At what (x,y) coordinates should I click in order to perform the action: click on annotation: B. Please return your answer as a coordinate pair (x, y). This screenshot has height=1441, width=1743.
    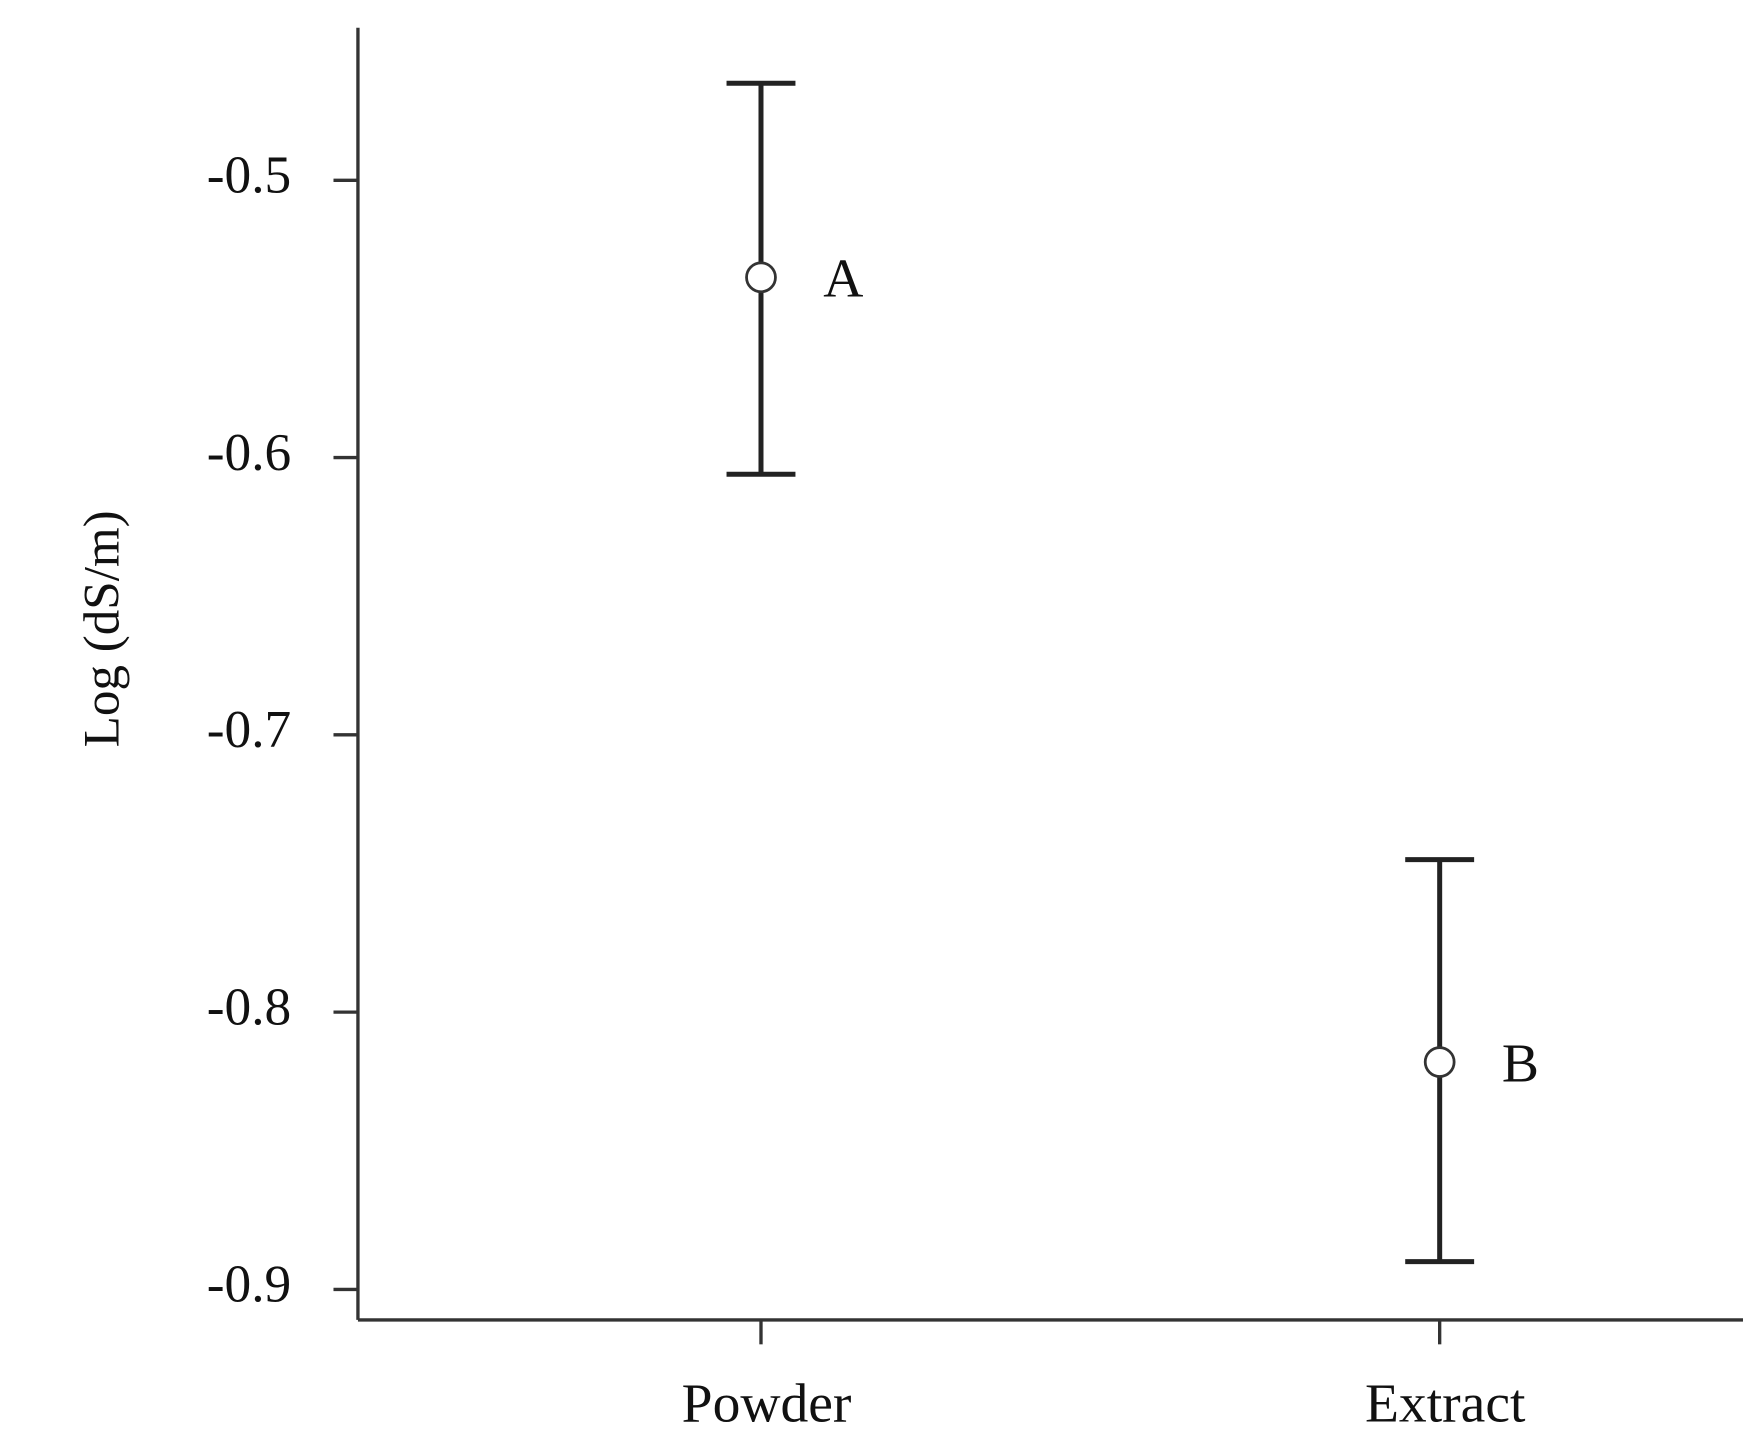
    Looking at the image, I should click on (1520, 1063).